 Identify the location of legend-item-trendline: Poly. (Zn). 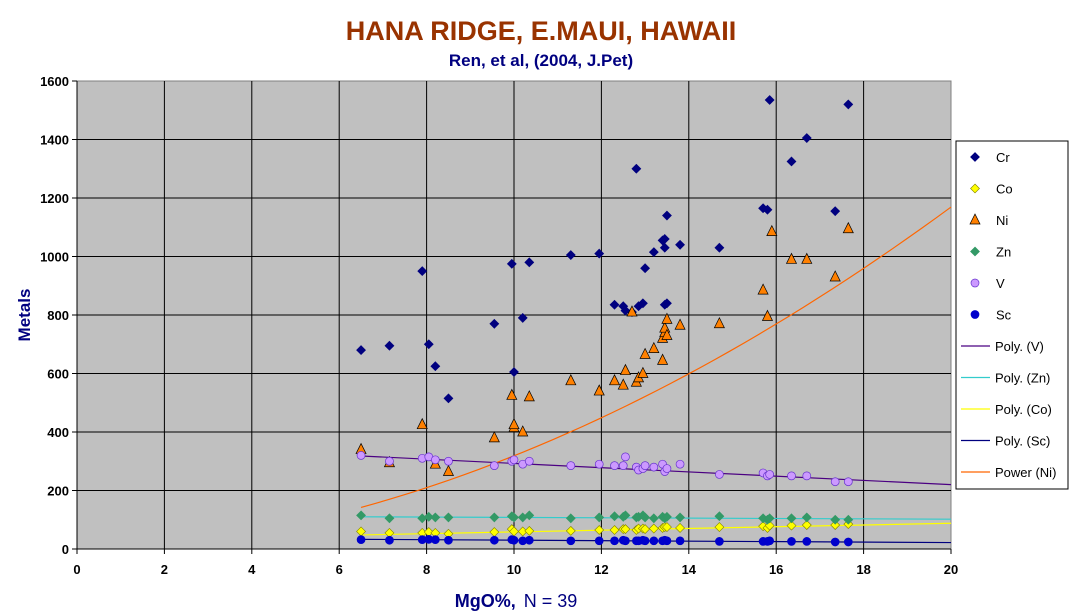
(1005, 378).